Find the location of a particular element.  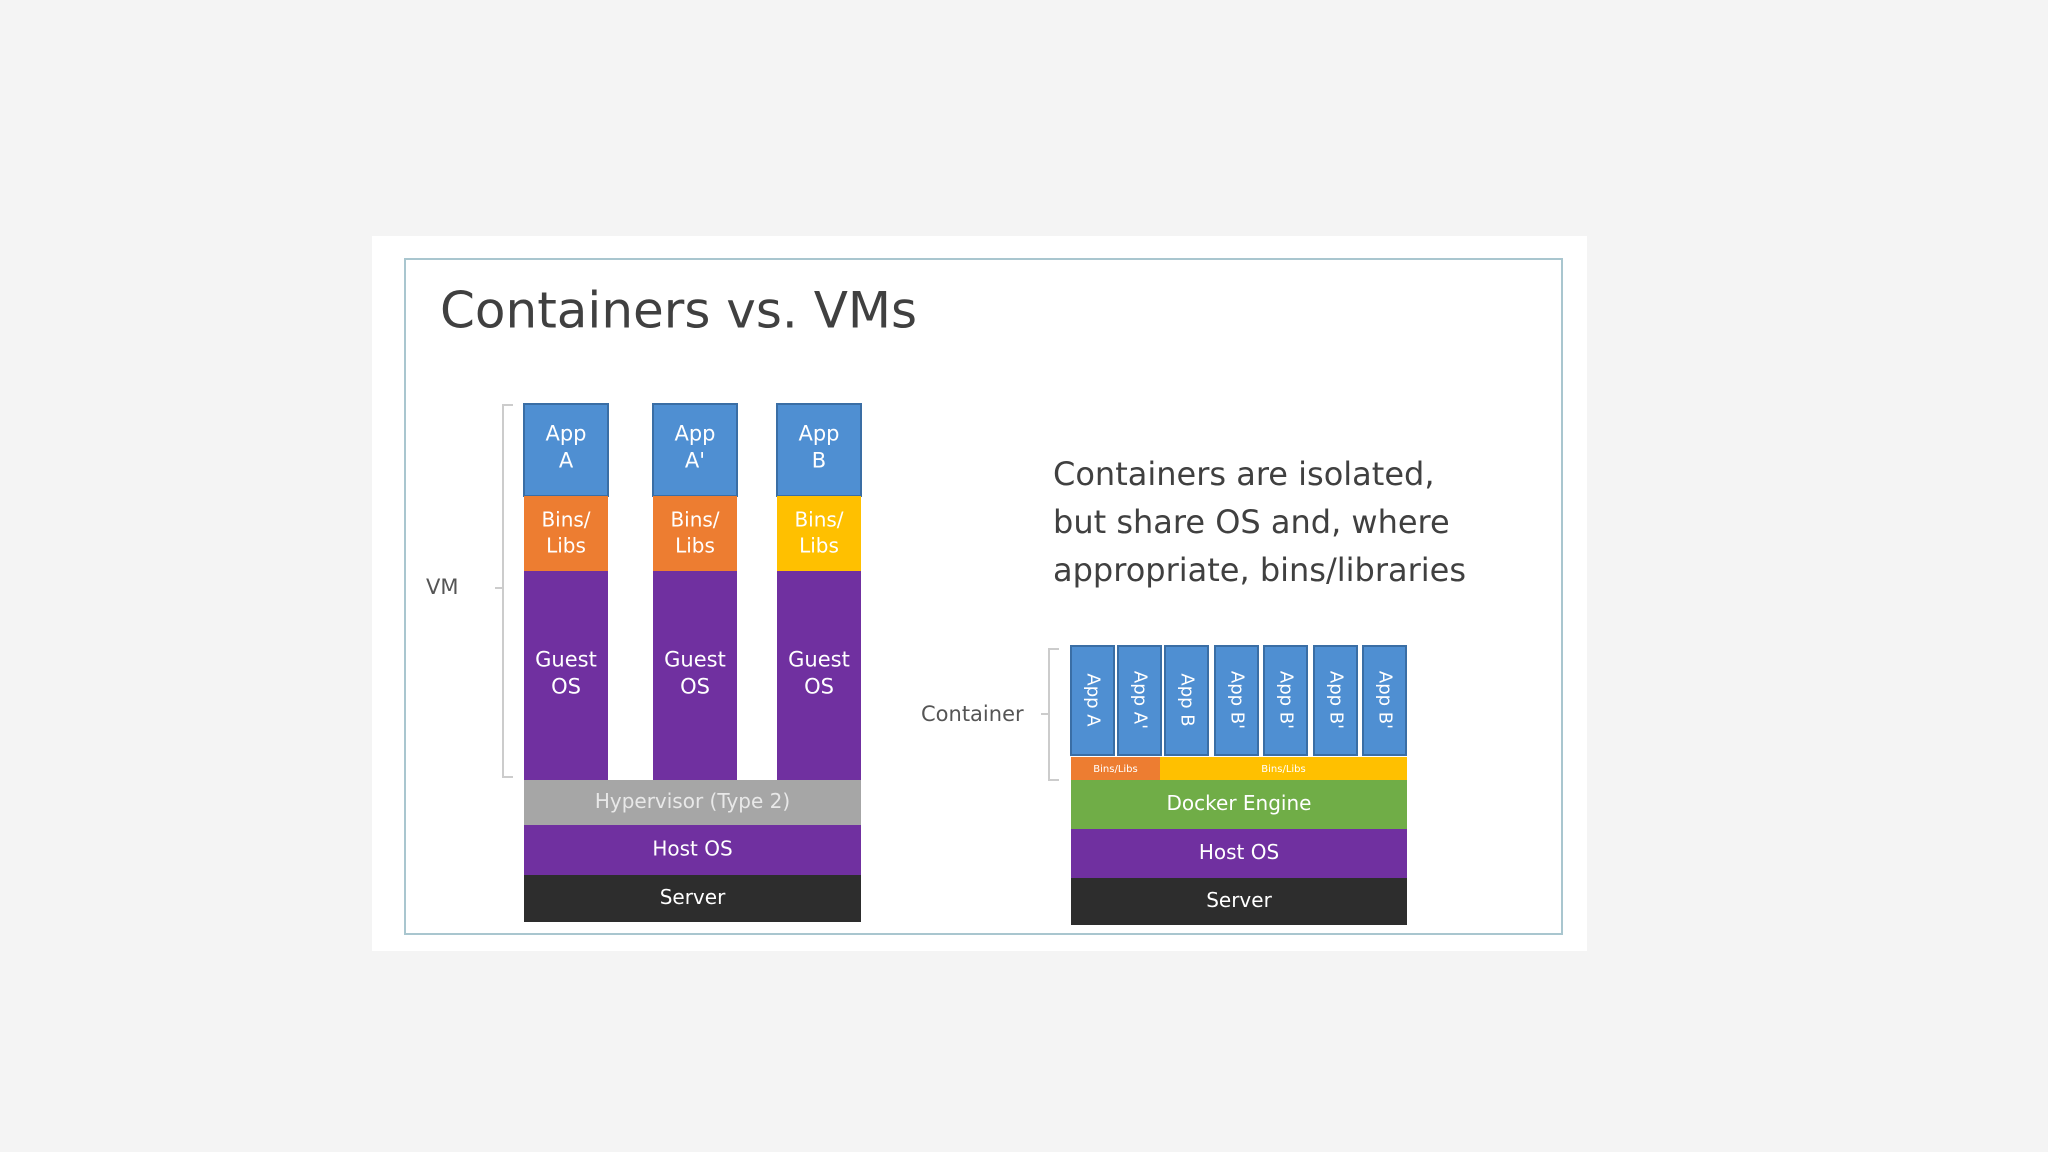

docker-engine-box is located at coordinates (1239, 804).